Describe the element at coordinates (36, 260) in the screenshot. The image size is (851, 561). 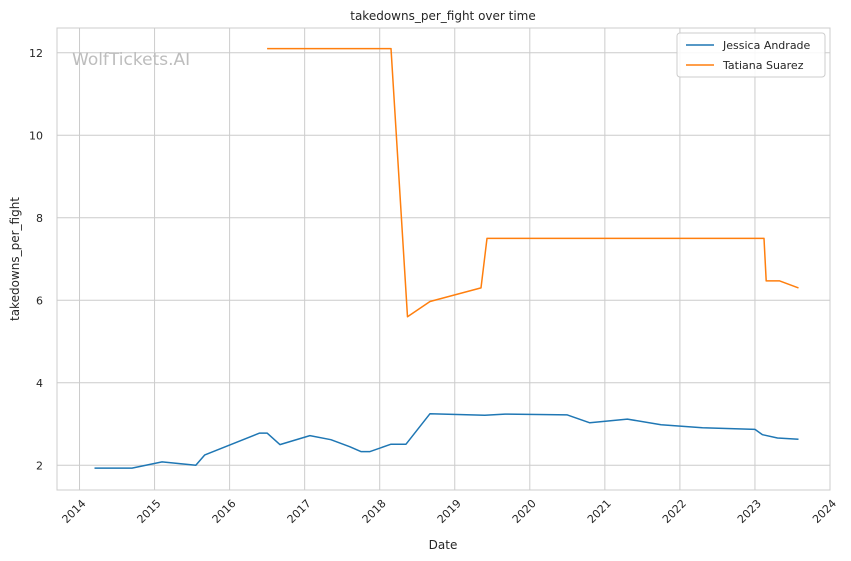
I see `y-axis-ticks: 2 4 6 8 10 12` at that location.